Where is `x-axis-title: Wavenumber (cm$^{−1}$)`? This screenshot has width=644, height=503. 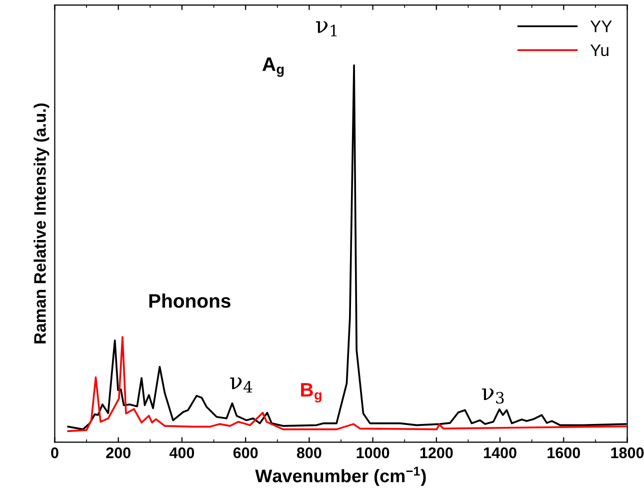 x-axis-title: Wavenumber (cm$^{−1}$) is located at coordinates (340, 476).